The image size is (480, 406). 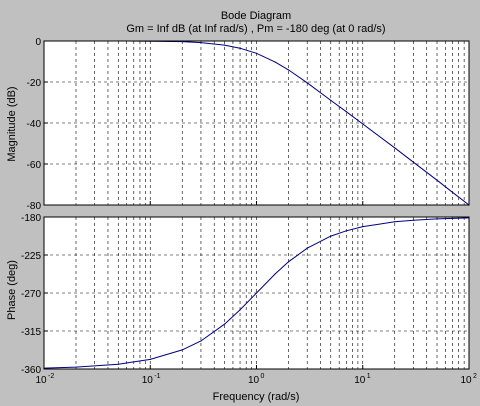 I want to click on magnitude-y-tick-label: -80, so click(x=34, y=206).